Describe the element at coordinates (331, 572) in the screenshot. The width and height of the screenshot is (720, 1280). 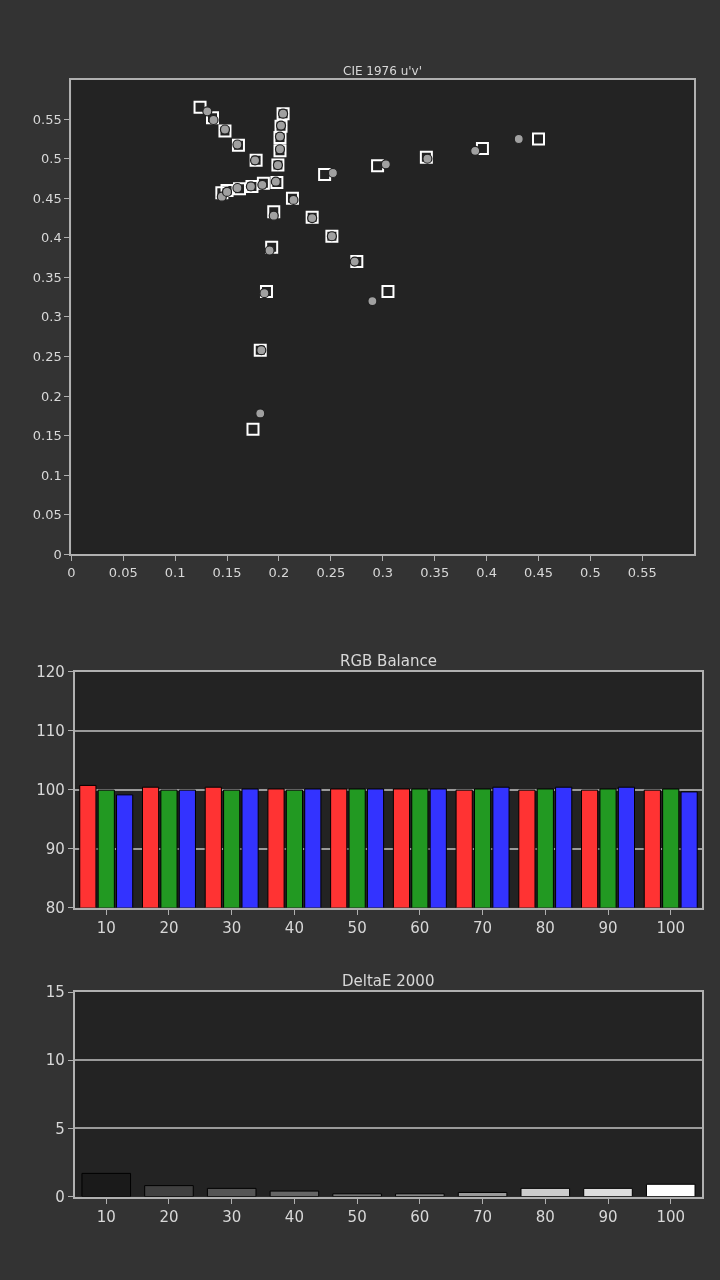
I see `x-tick-label: 0.25` at that location.